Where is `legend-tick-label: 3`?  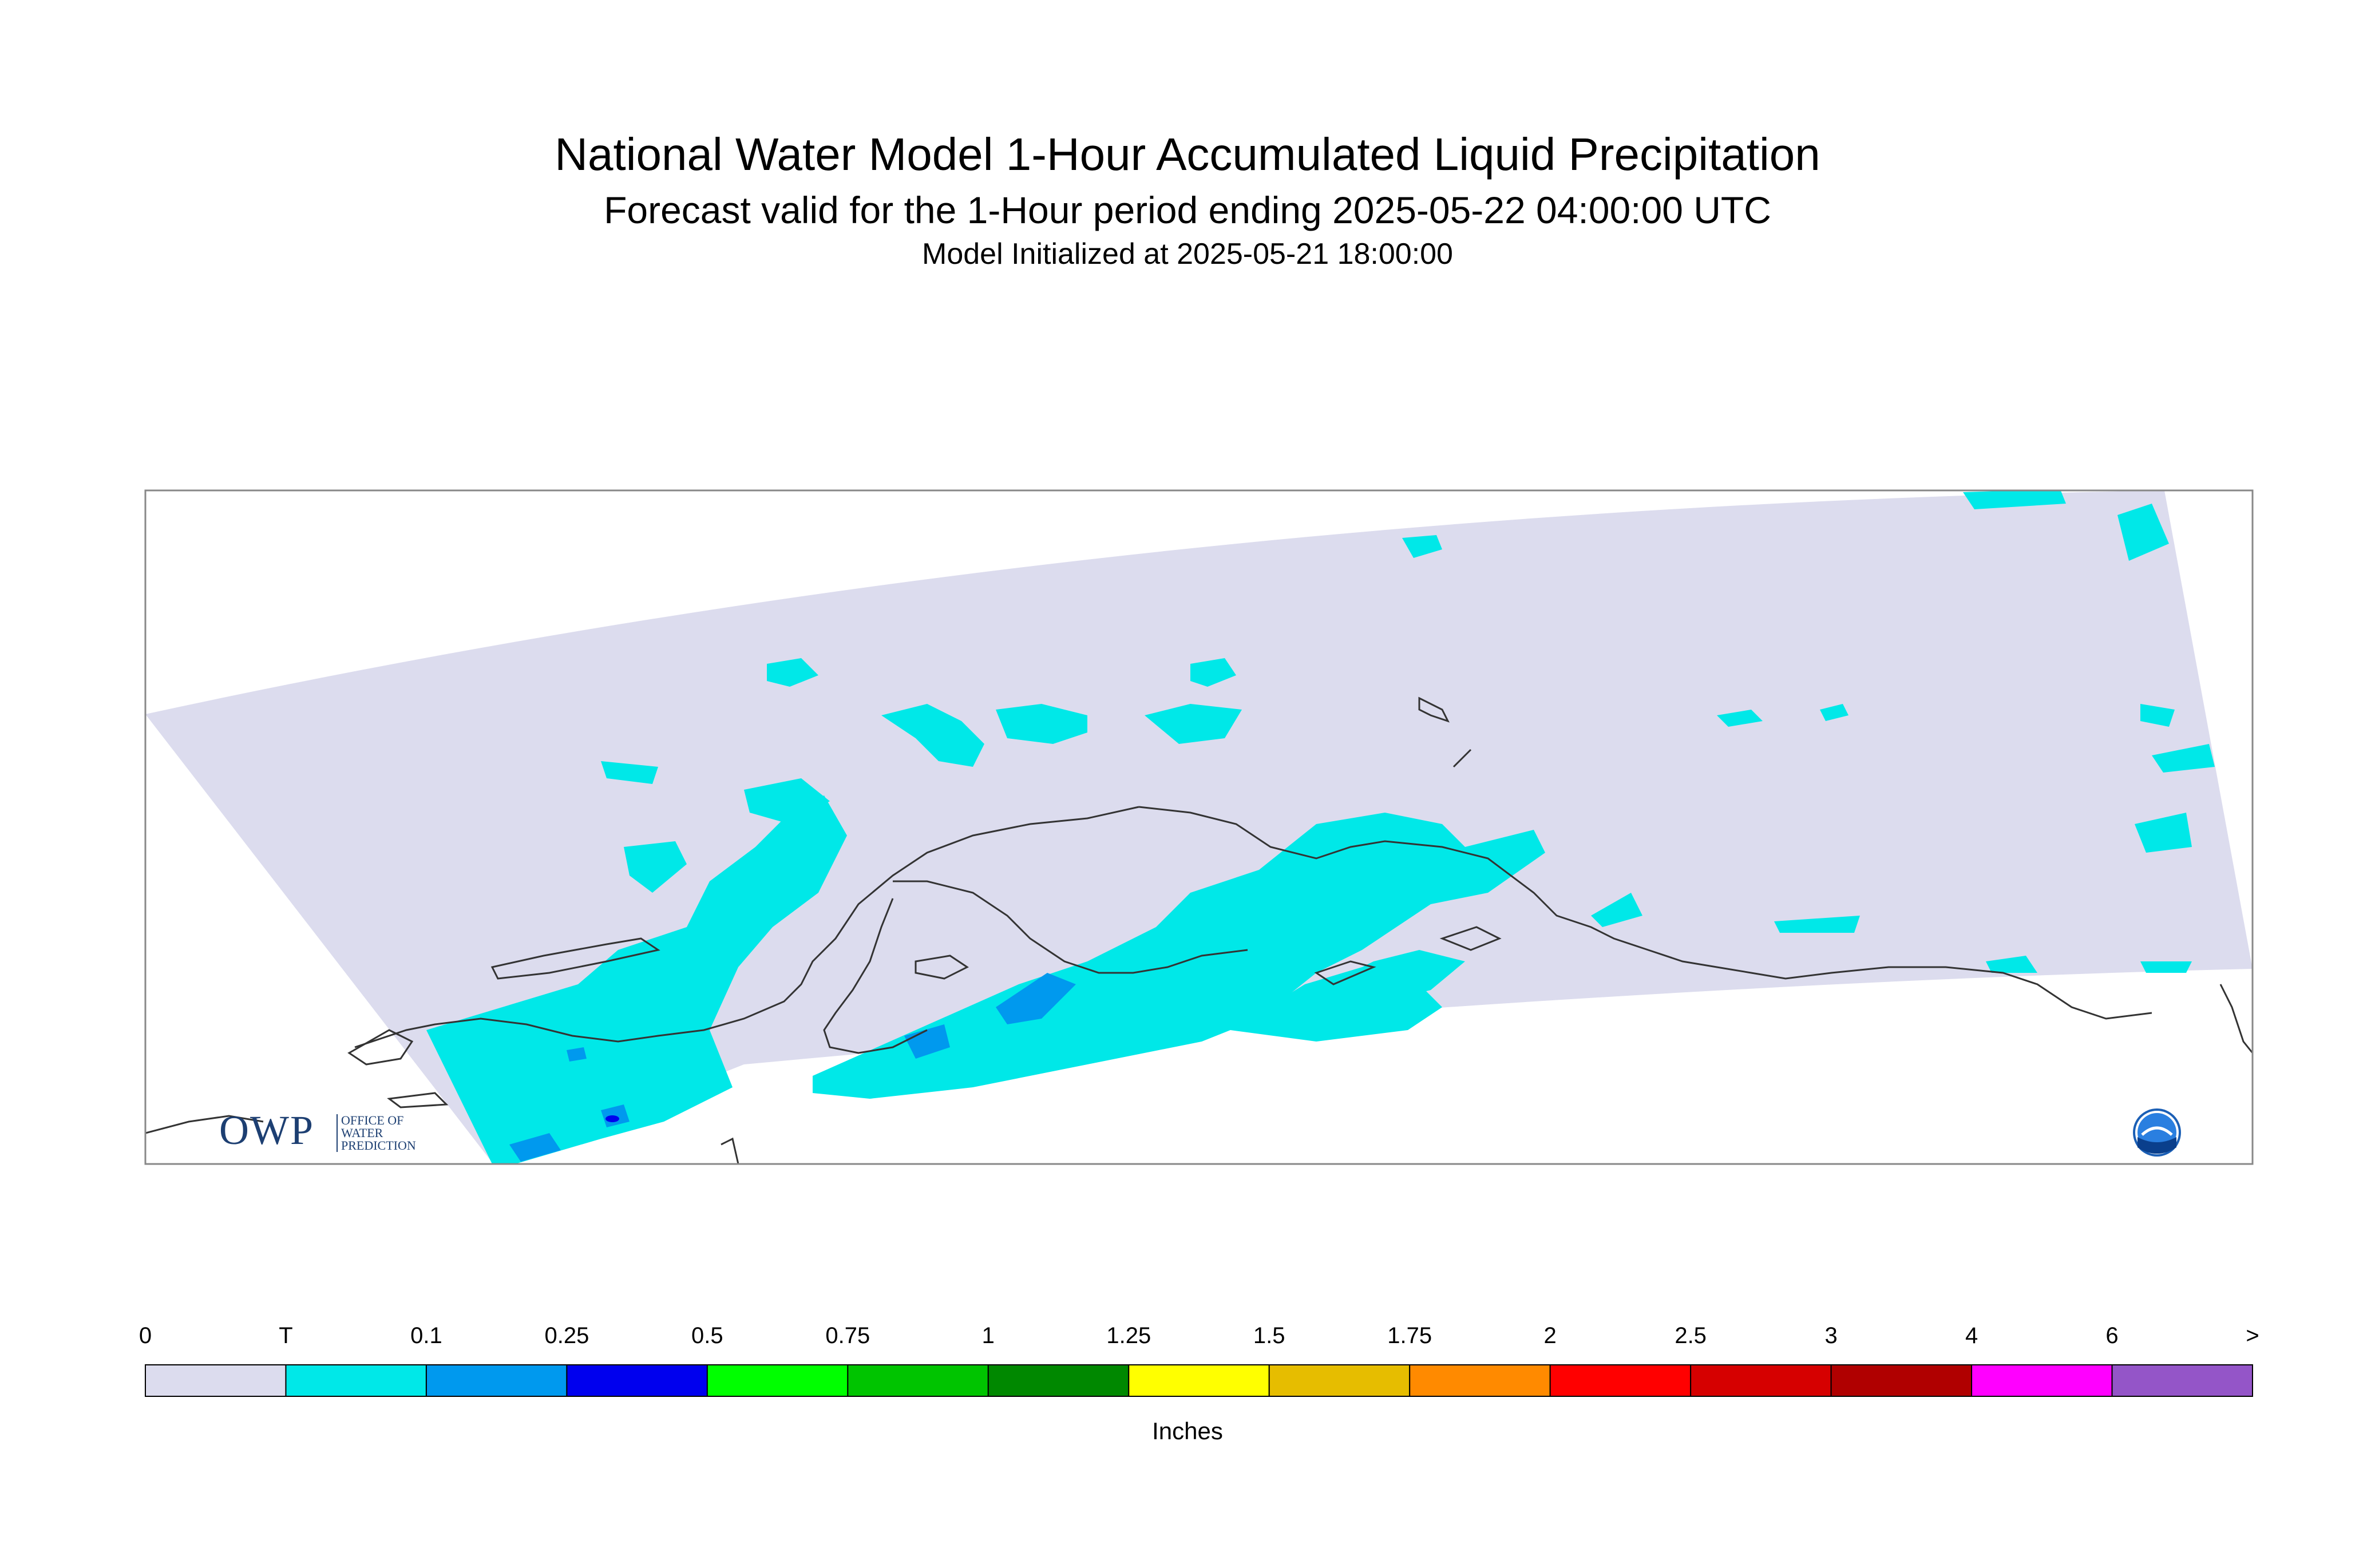
legend-tick-label: 3 is located at coordinates (1831, 1335).